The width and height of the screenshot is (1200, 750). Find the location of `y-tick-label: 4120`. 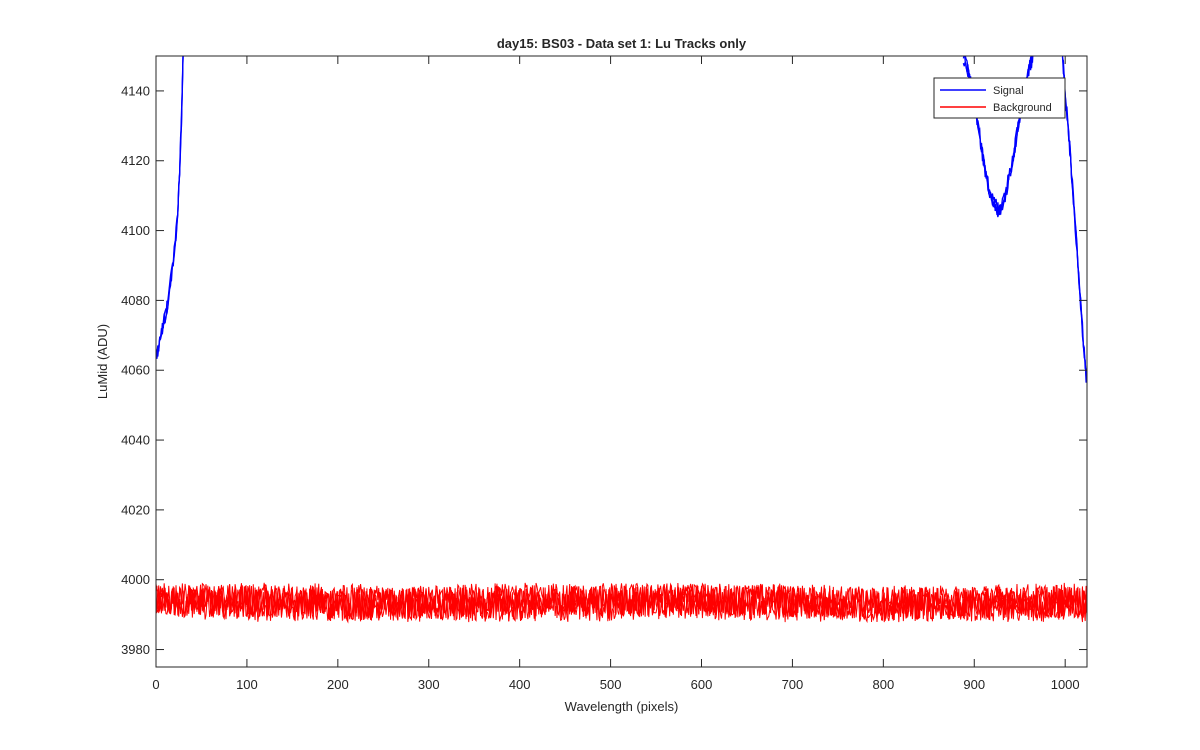

y-tick-label: 4120 is located at coordinates (135, 160).